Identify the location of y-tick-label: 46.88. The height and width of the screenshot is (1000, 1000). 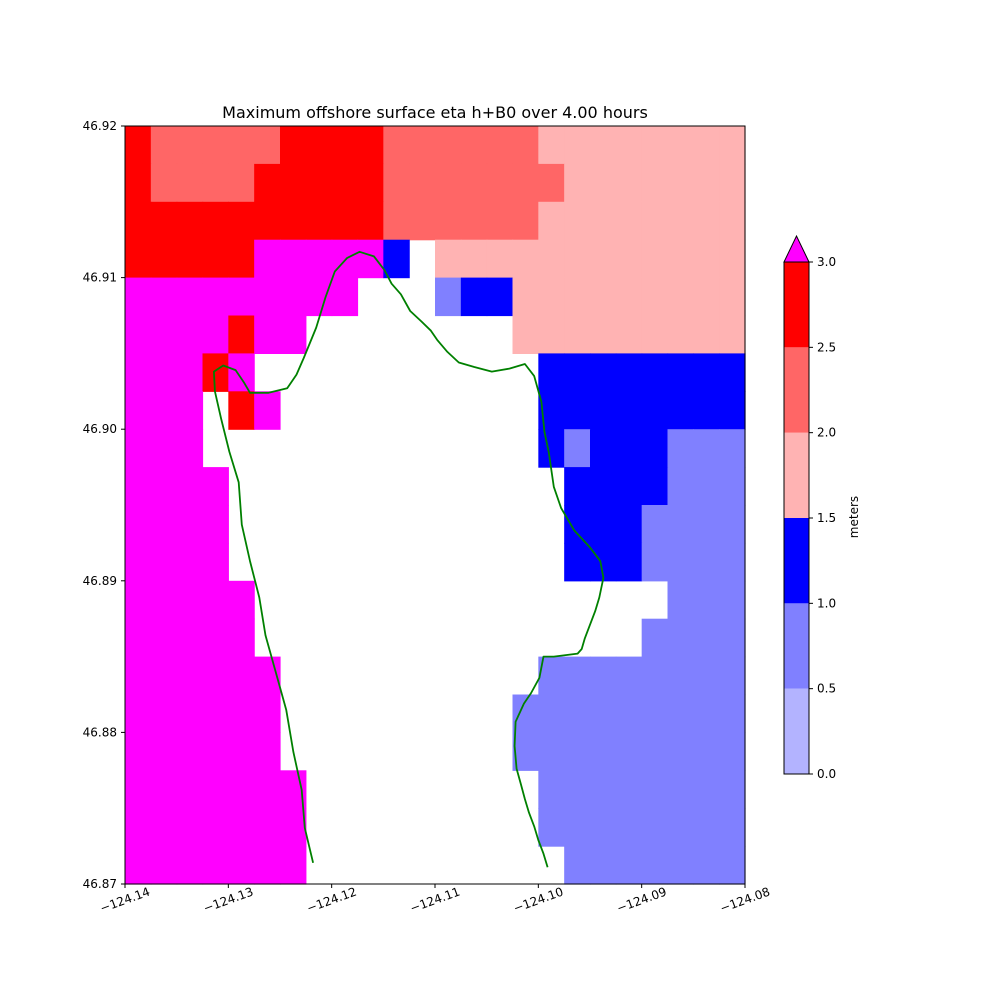
(100, 732).